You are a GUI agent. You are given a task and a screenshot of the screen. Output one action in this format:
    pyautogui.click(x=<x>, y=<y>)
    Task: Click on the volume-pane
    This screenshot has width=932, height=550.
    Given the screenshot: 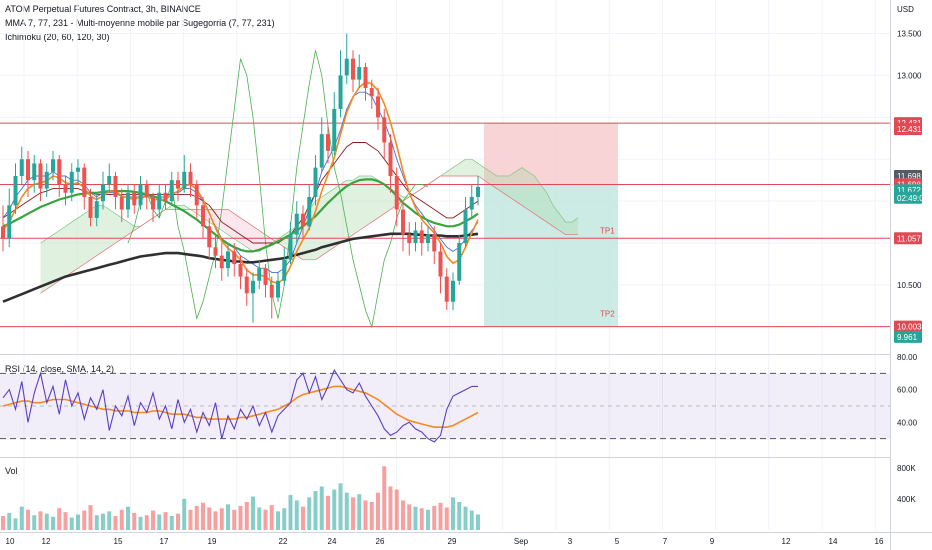 What is the action you would take?
    pyautogui.click(x=240, y=498)
    